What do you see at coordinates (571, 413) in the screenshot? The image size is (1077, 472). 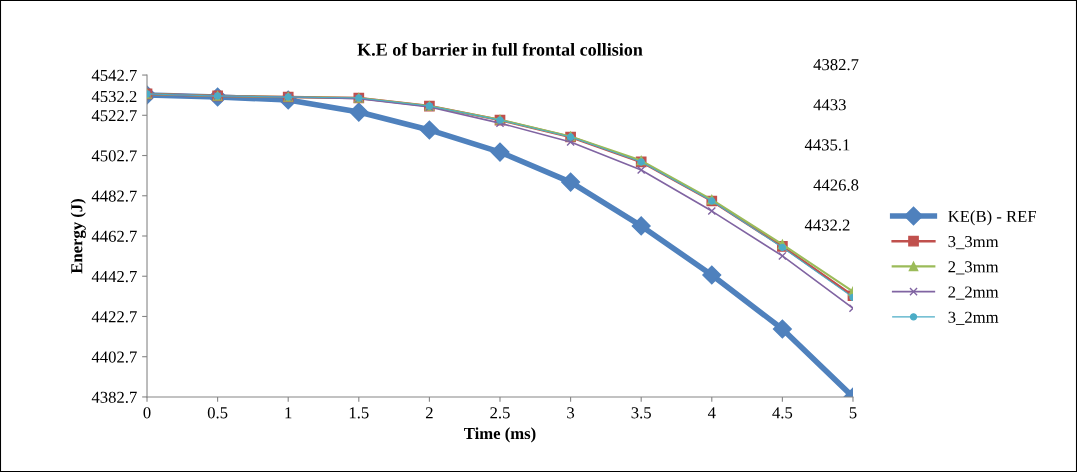 I see `x-tick-label: 3` at bounding box center [571, 413].